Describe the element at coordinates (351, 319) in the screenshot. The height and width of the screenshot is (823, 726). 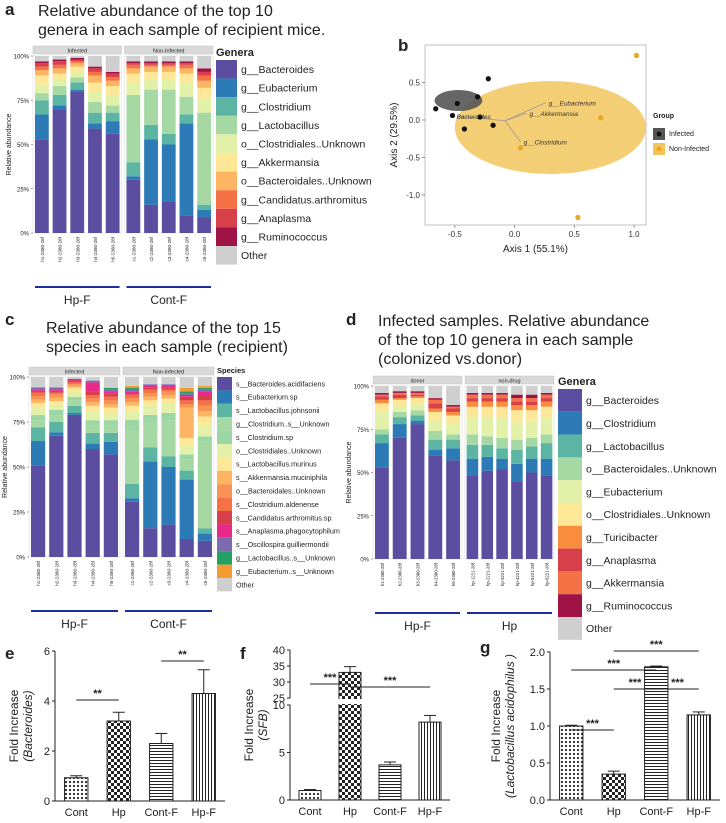
I see `panel-d-label: d` at that location.